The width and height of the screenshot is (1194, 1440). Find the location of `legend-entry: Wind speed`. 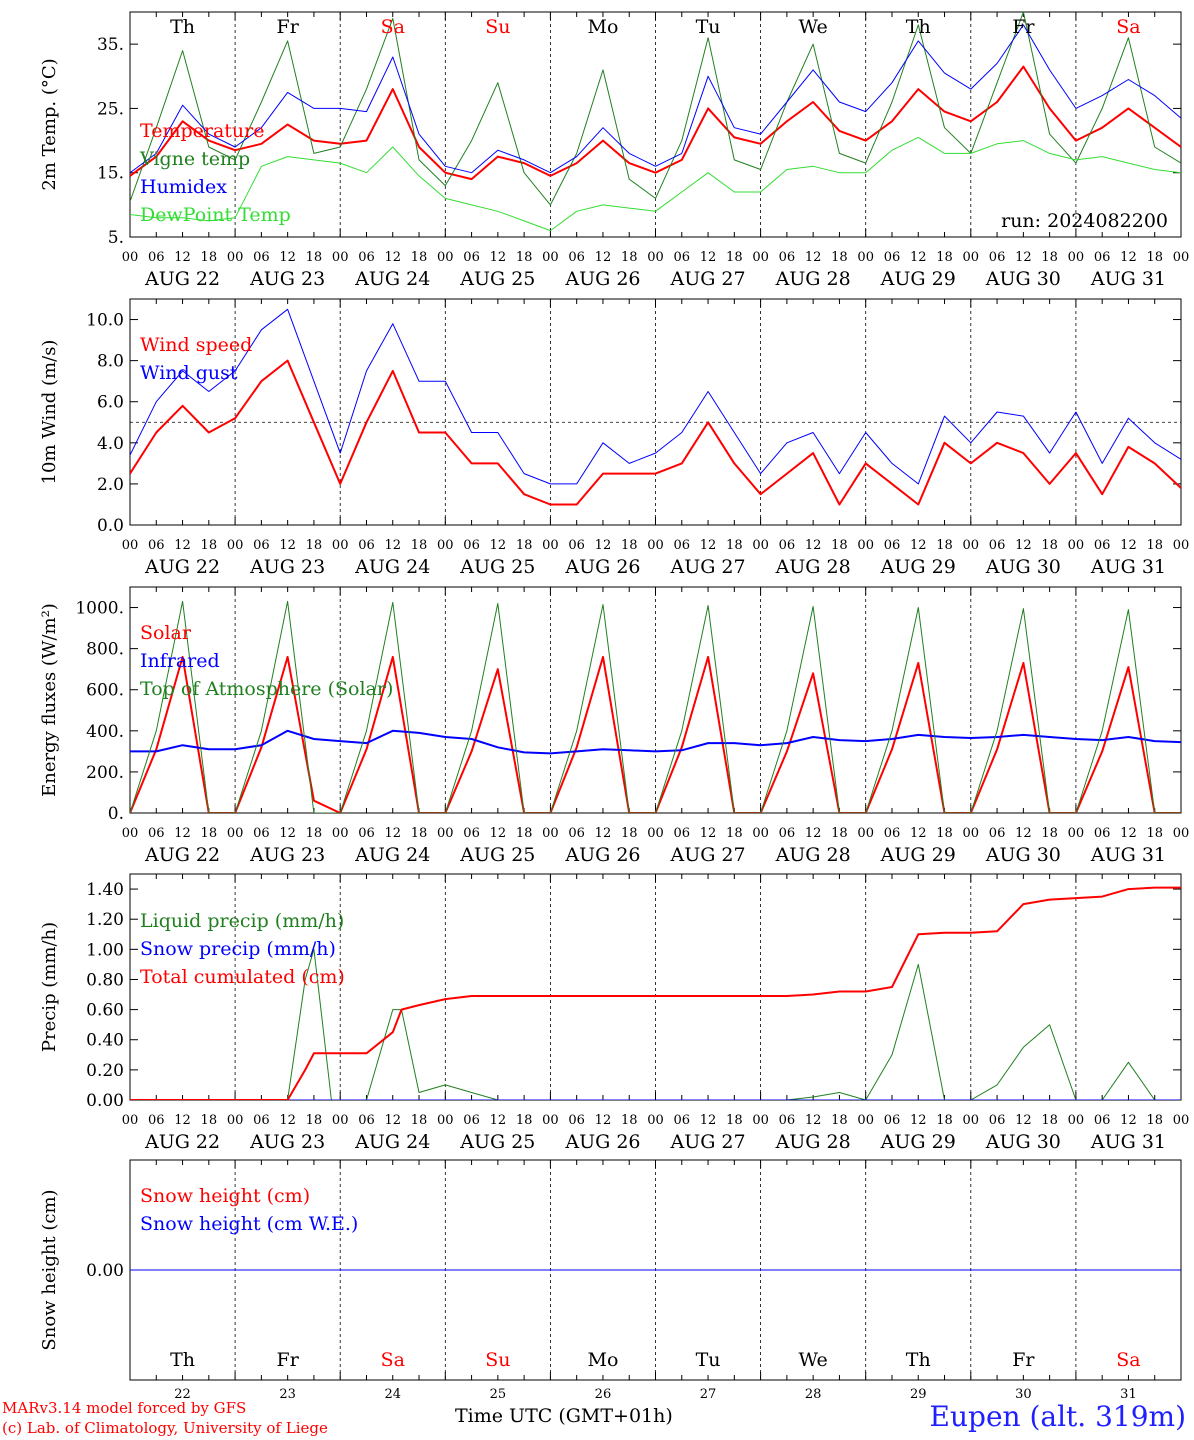

legend-entry: Wind speed is located at coordinates (196, 345).